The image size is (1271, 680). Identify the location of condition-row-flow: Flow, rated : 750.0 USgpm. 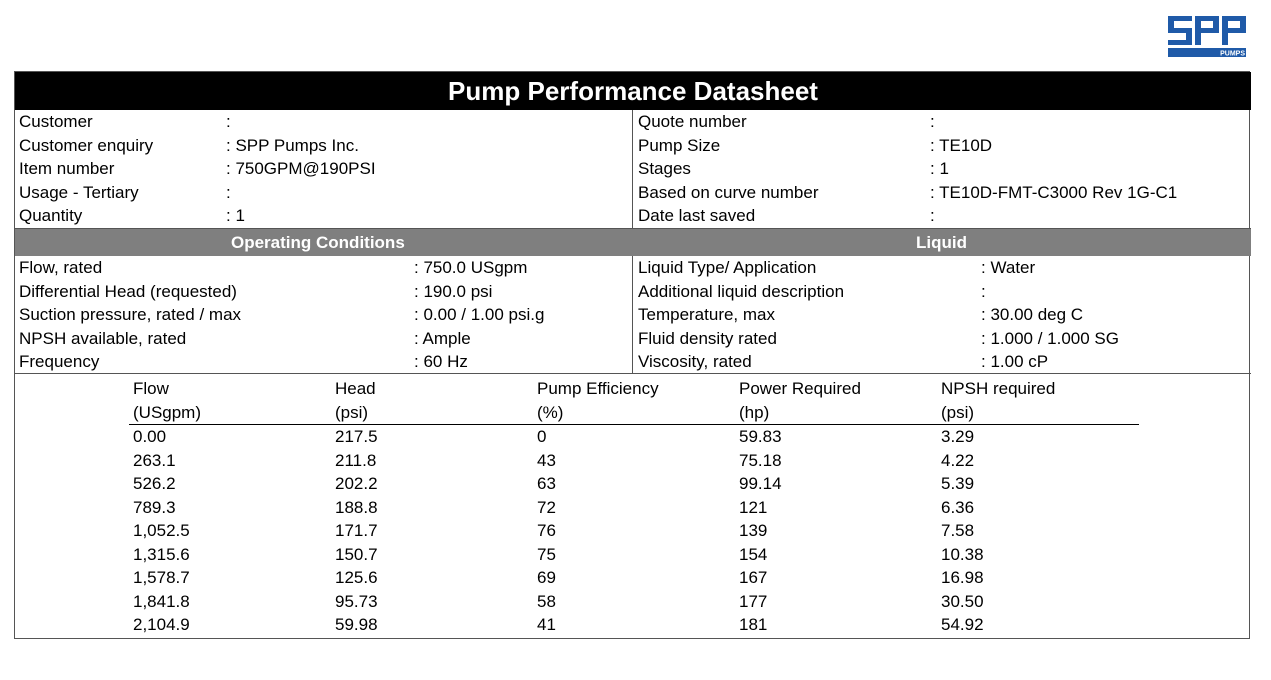
(324, 267).